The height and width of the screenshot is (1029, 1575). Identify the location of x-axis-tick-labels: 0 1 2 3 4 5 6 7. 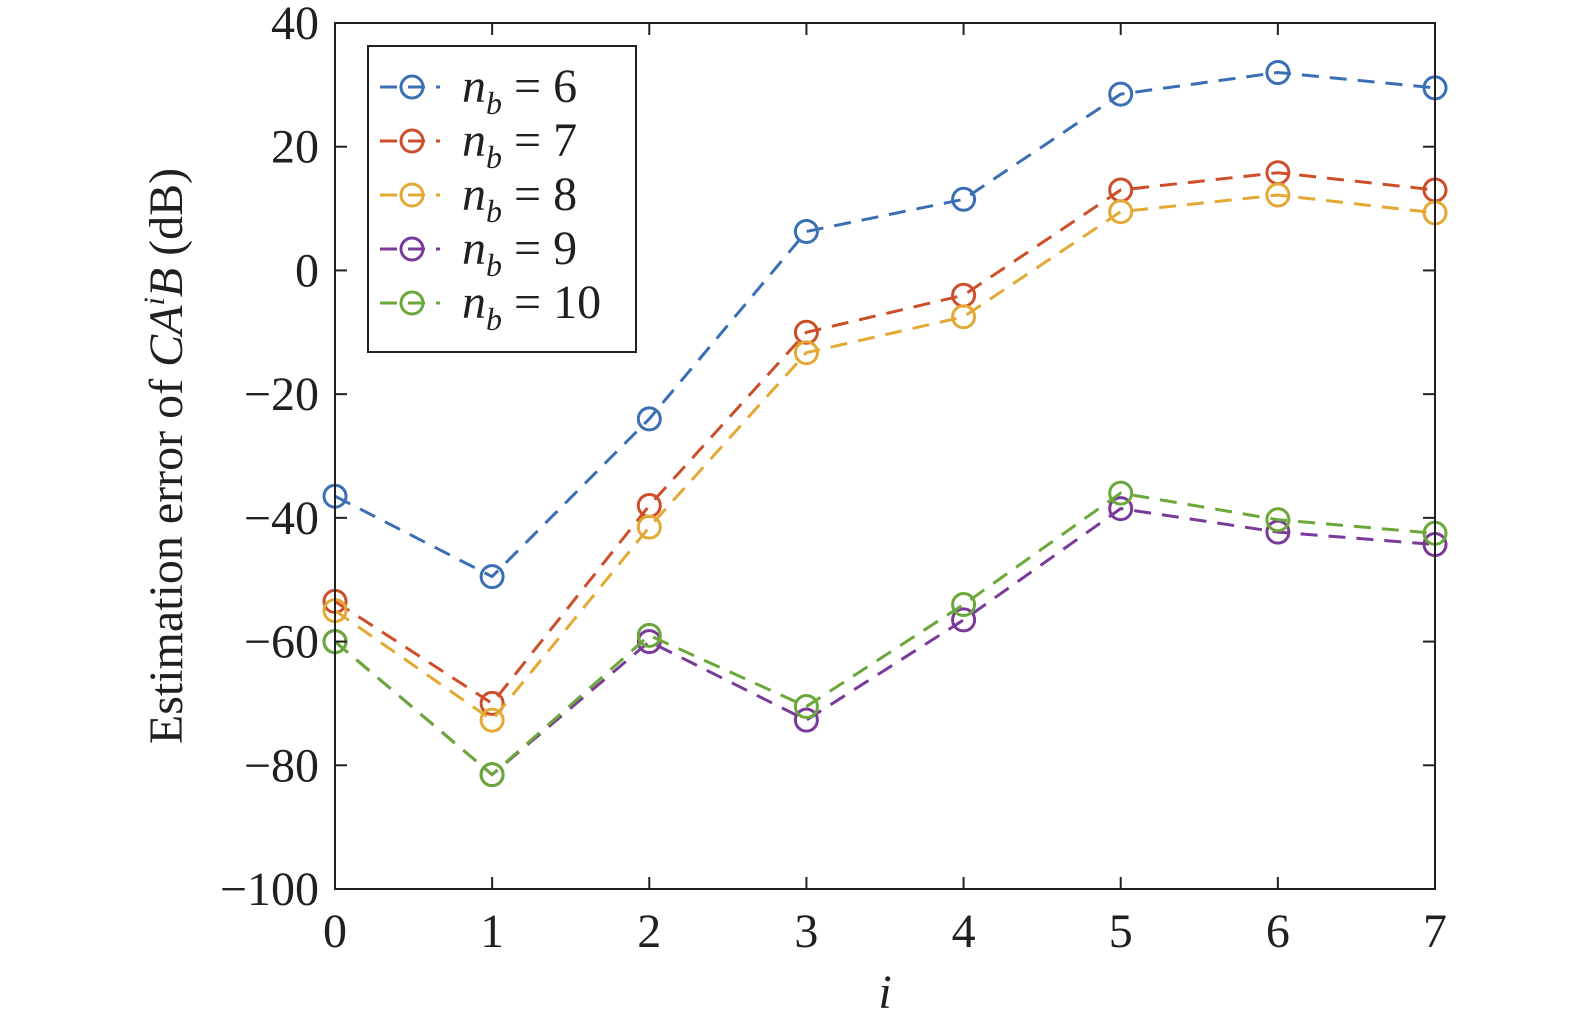
(885, 931).